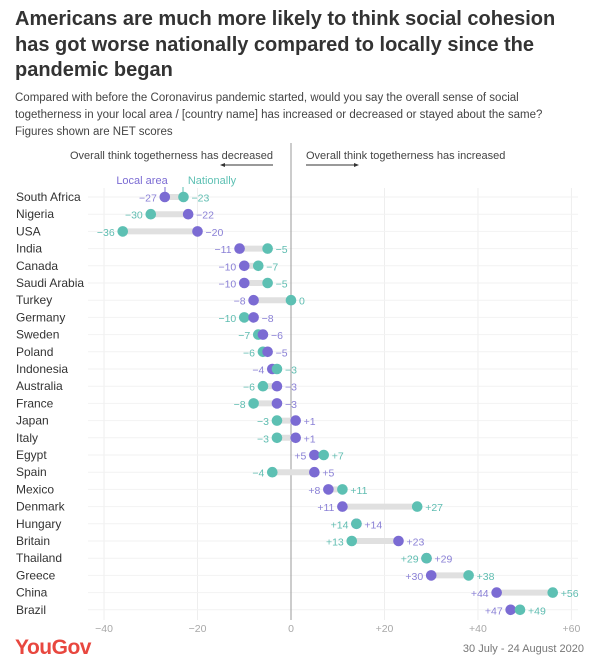 The height and width of the screenshot is (662, 602). What do you see at coordinates (39, 558) in the screenshot?
I see `country-label: Thailand` at bounding box center [39, 558].